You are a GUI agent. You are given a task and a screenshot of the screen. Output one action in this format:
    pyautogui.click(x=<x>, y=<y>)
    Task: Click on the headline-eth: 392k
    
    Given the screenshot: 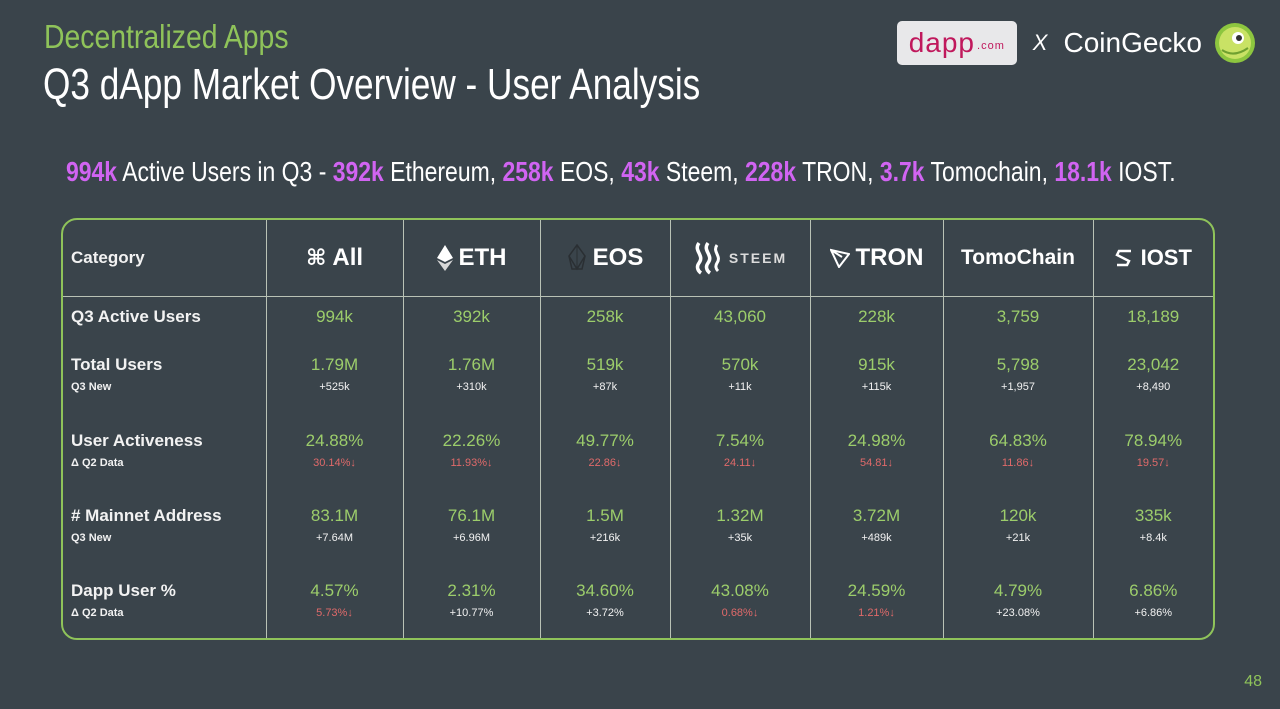 What is the action you would take?
    pyautogui.click(x=358, y=171)
    